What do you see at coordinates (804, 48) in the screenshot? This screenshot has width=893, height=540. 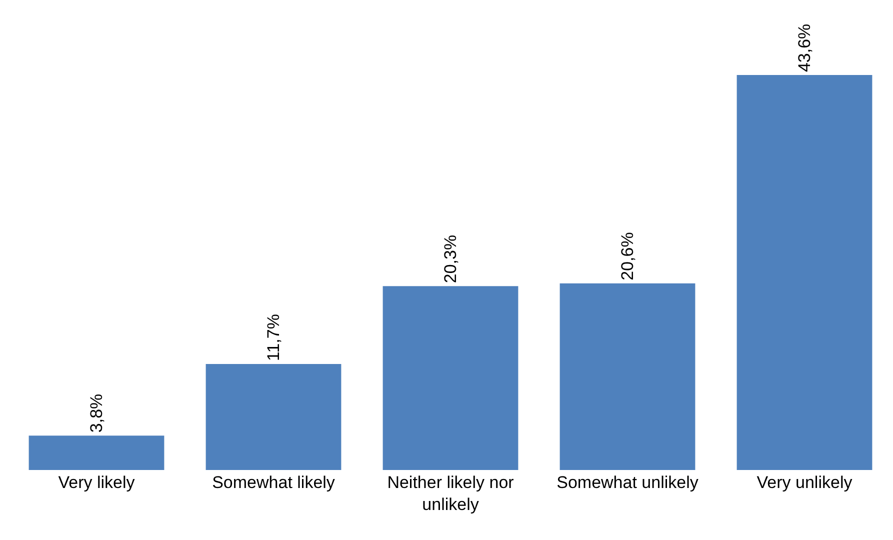 I see `data-label: 43,6%` at bounding box center [804, 48].